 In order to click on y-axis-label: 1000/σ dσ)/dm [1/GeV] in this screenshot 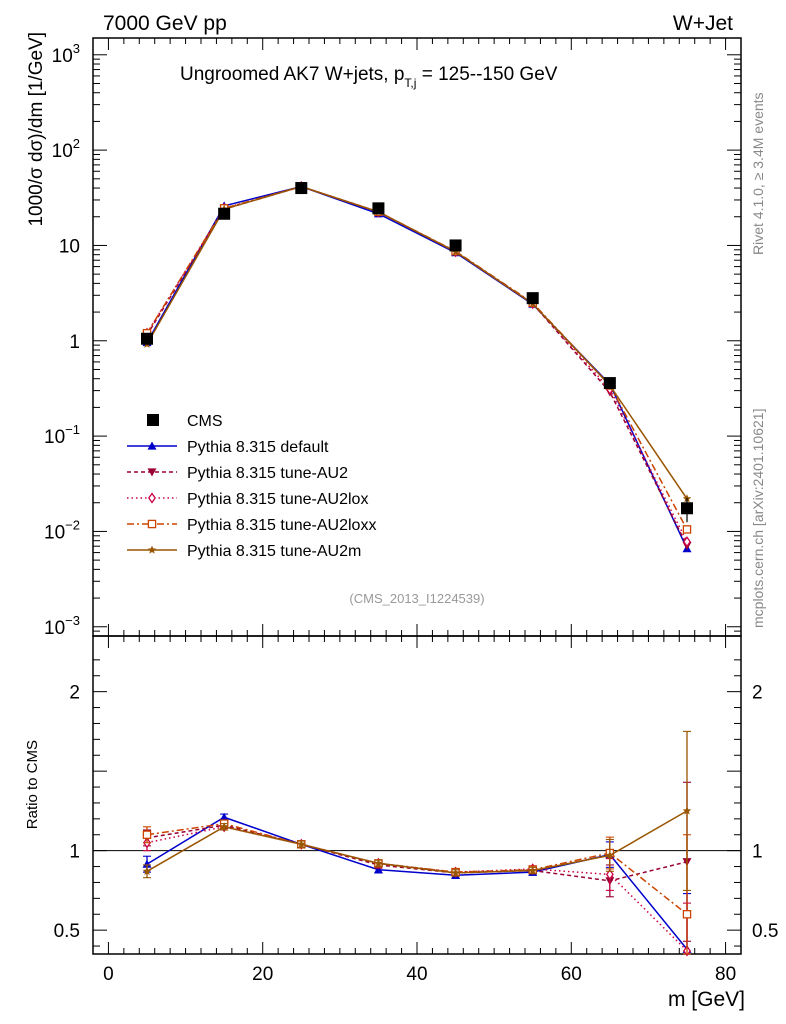, I will do `click(36, 129)`.